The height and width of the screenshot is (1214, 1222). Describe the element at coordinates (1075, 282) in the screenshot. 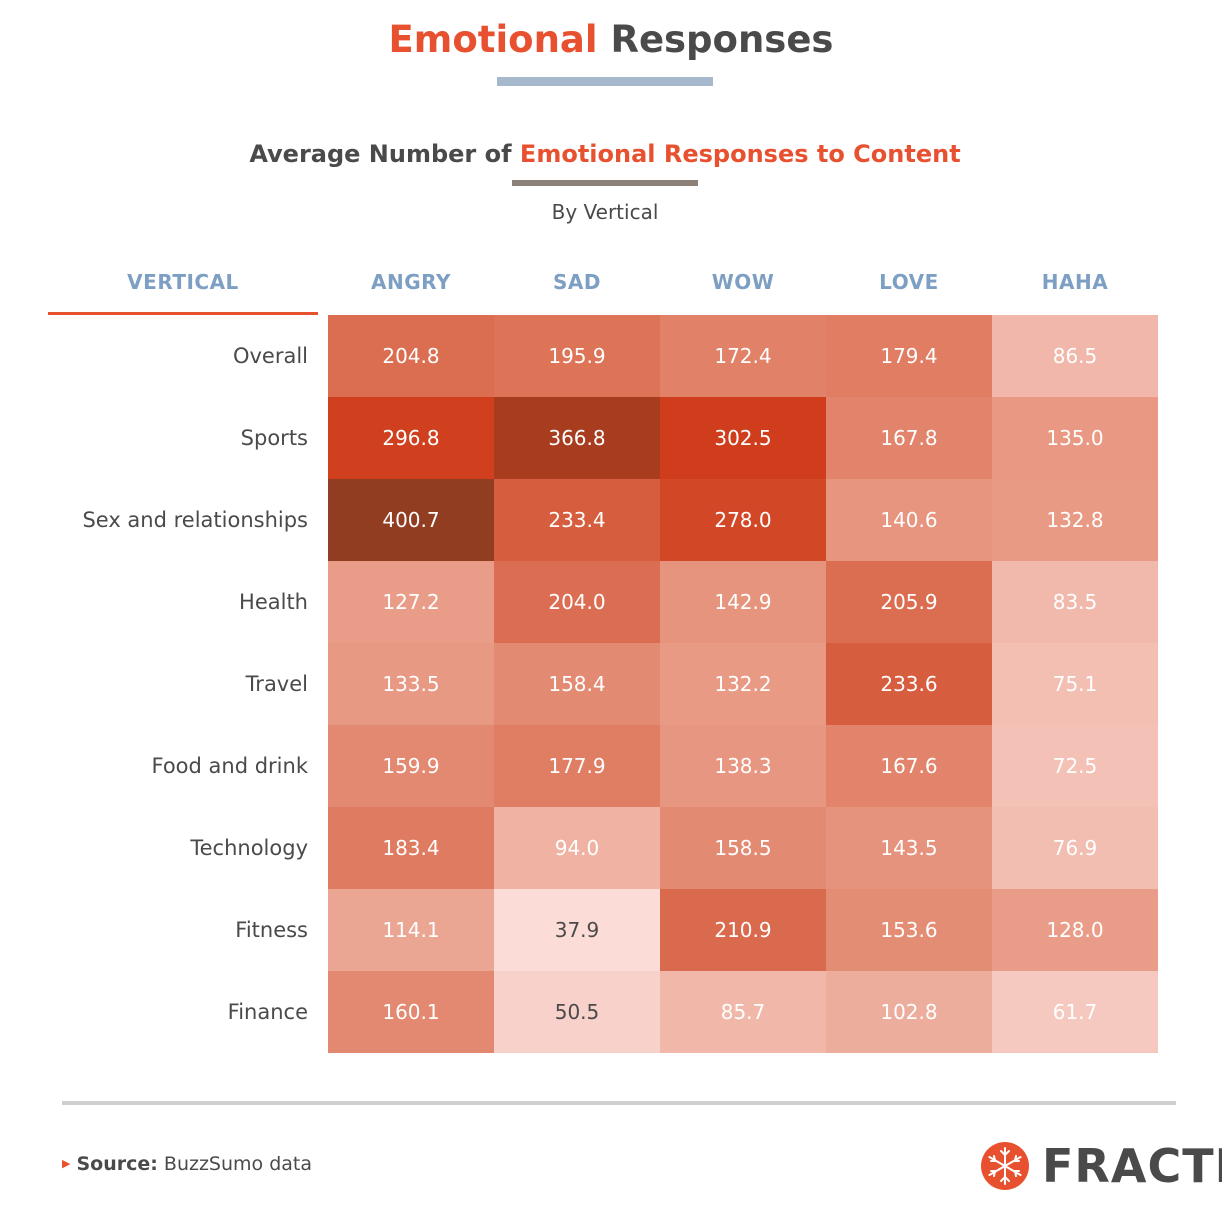

I see `column-header-haha: HAHA` at that location.